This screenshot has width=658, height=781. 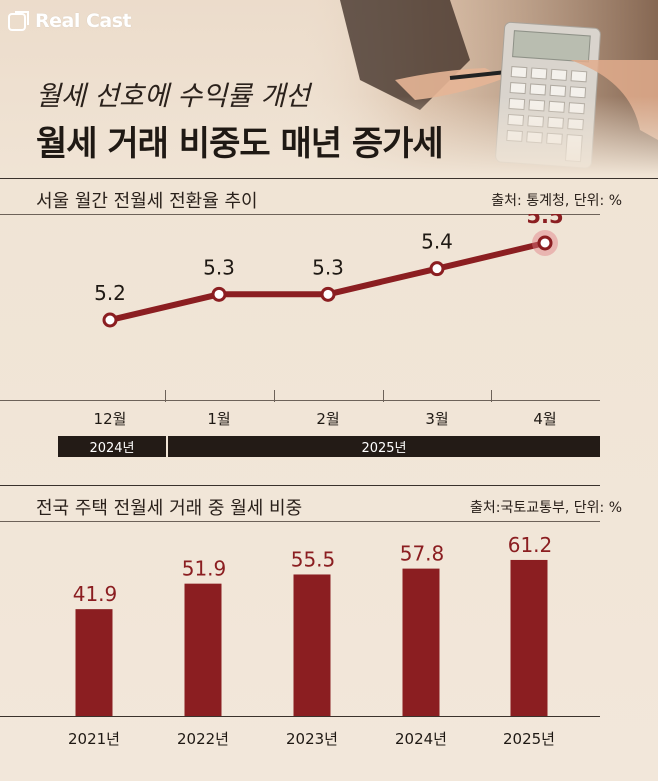 I want to click on data-label: 5.2, so click(x=110, y=293).